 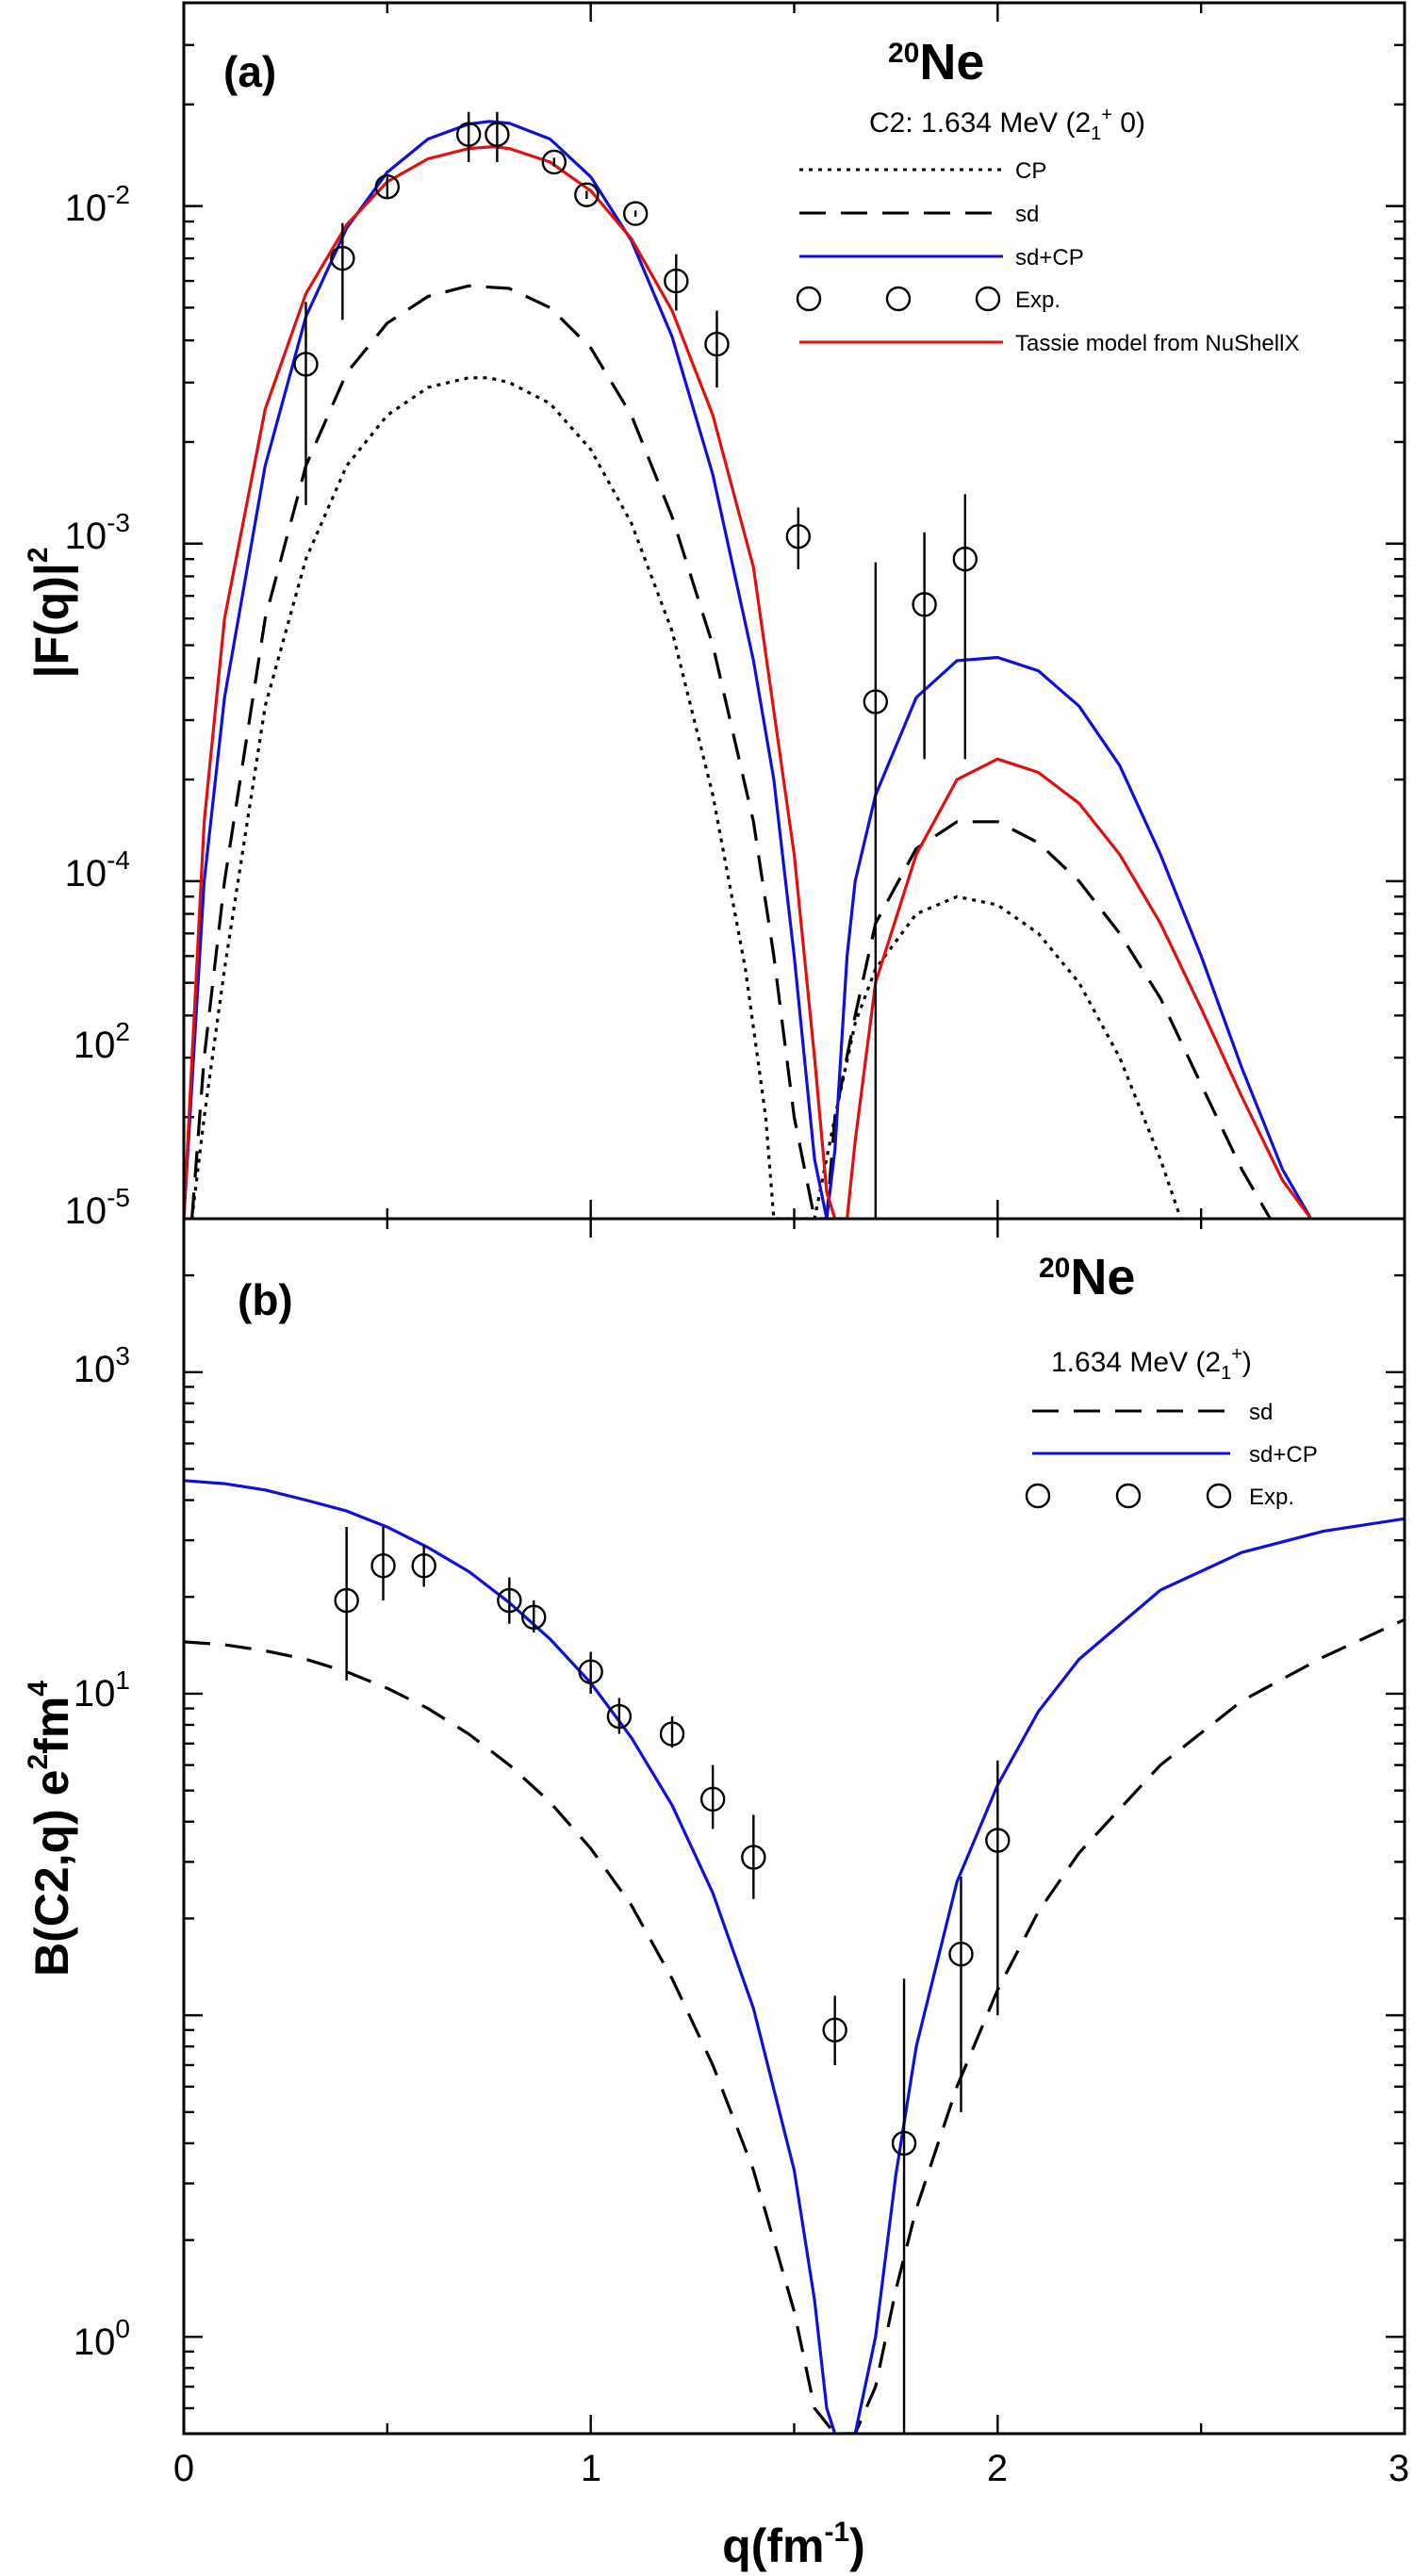 I want to click on panel-b-label: (b), so click(x=265, y=1299).